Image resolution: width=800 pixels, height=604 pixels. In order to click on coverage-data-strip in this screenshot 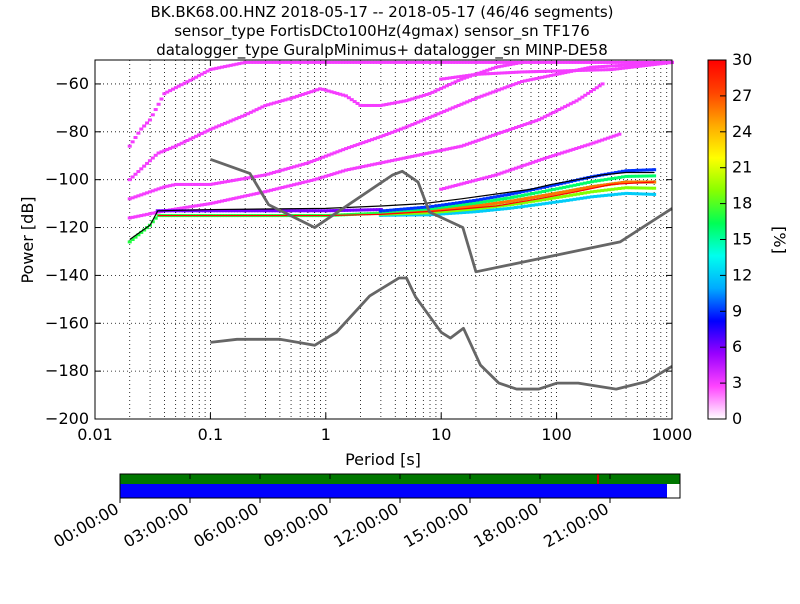, I will do `click(393, 491)`.